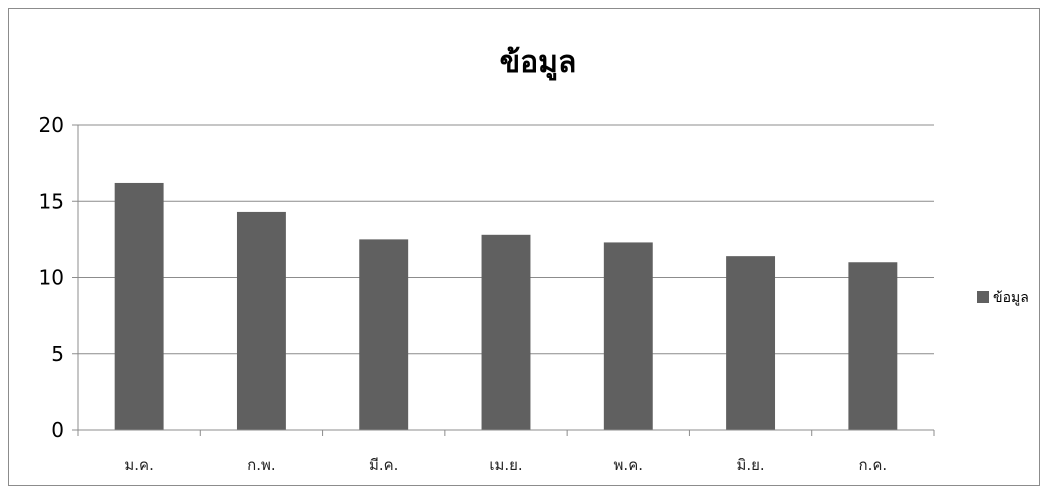 This screenshot has width=1051, height=493. Describe the element at coordinates (628, 465) in the screenshot. I see `x-tick-label: พ.ค.` at that location.